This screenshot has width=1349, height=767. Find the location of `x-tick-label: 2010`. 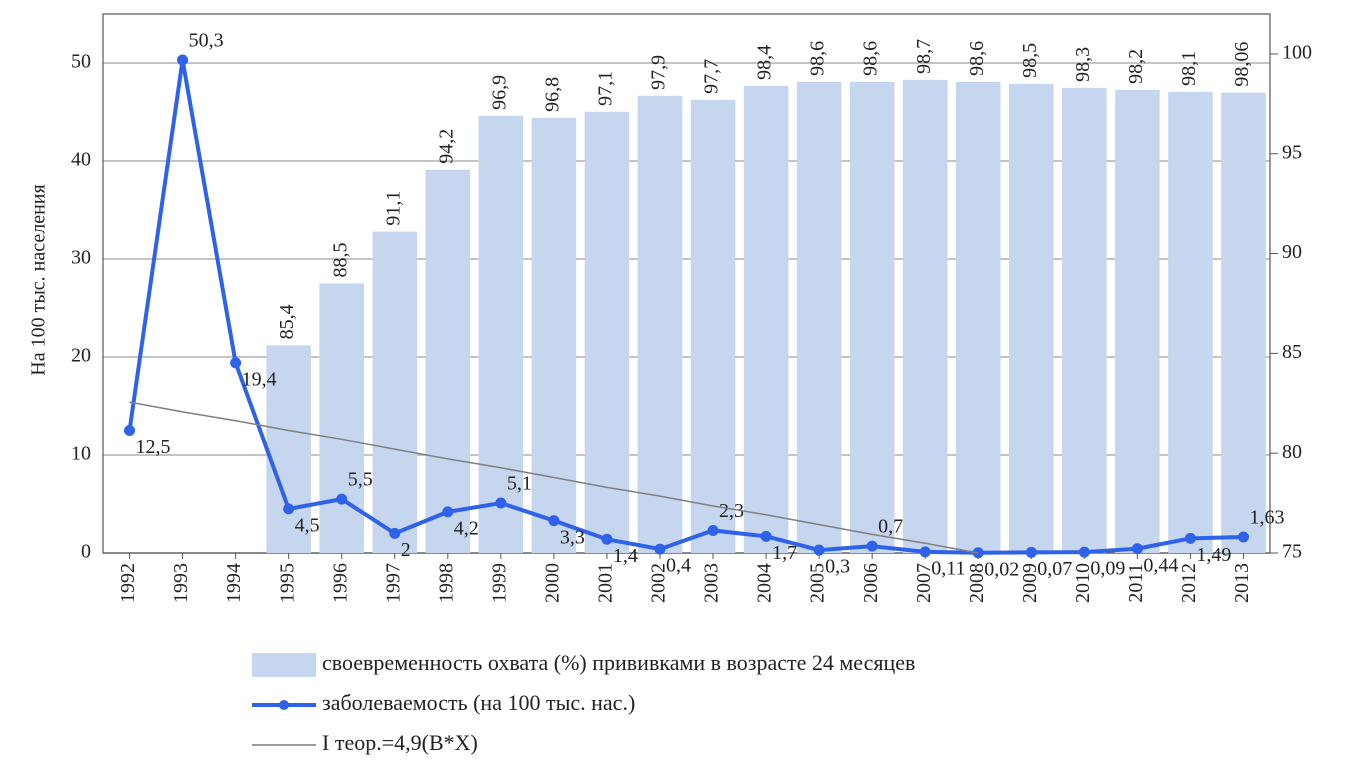

x-tick-label: 2010 is located at coordinates (1083, 583).